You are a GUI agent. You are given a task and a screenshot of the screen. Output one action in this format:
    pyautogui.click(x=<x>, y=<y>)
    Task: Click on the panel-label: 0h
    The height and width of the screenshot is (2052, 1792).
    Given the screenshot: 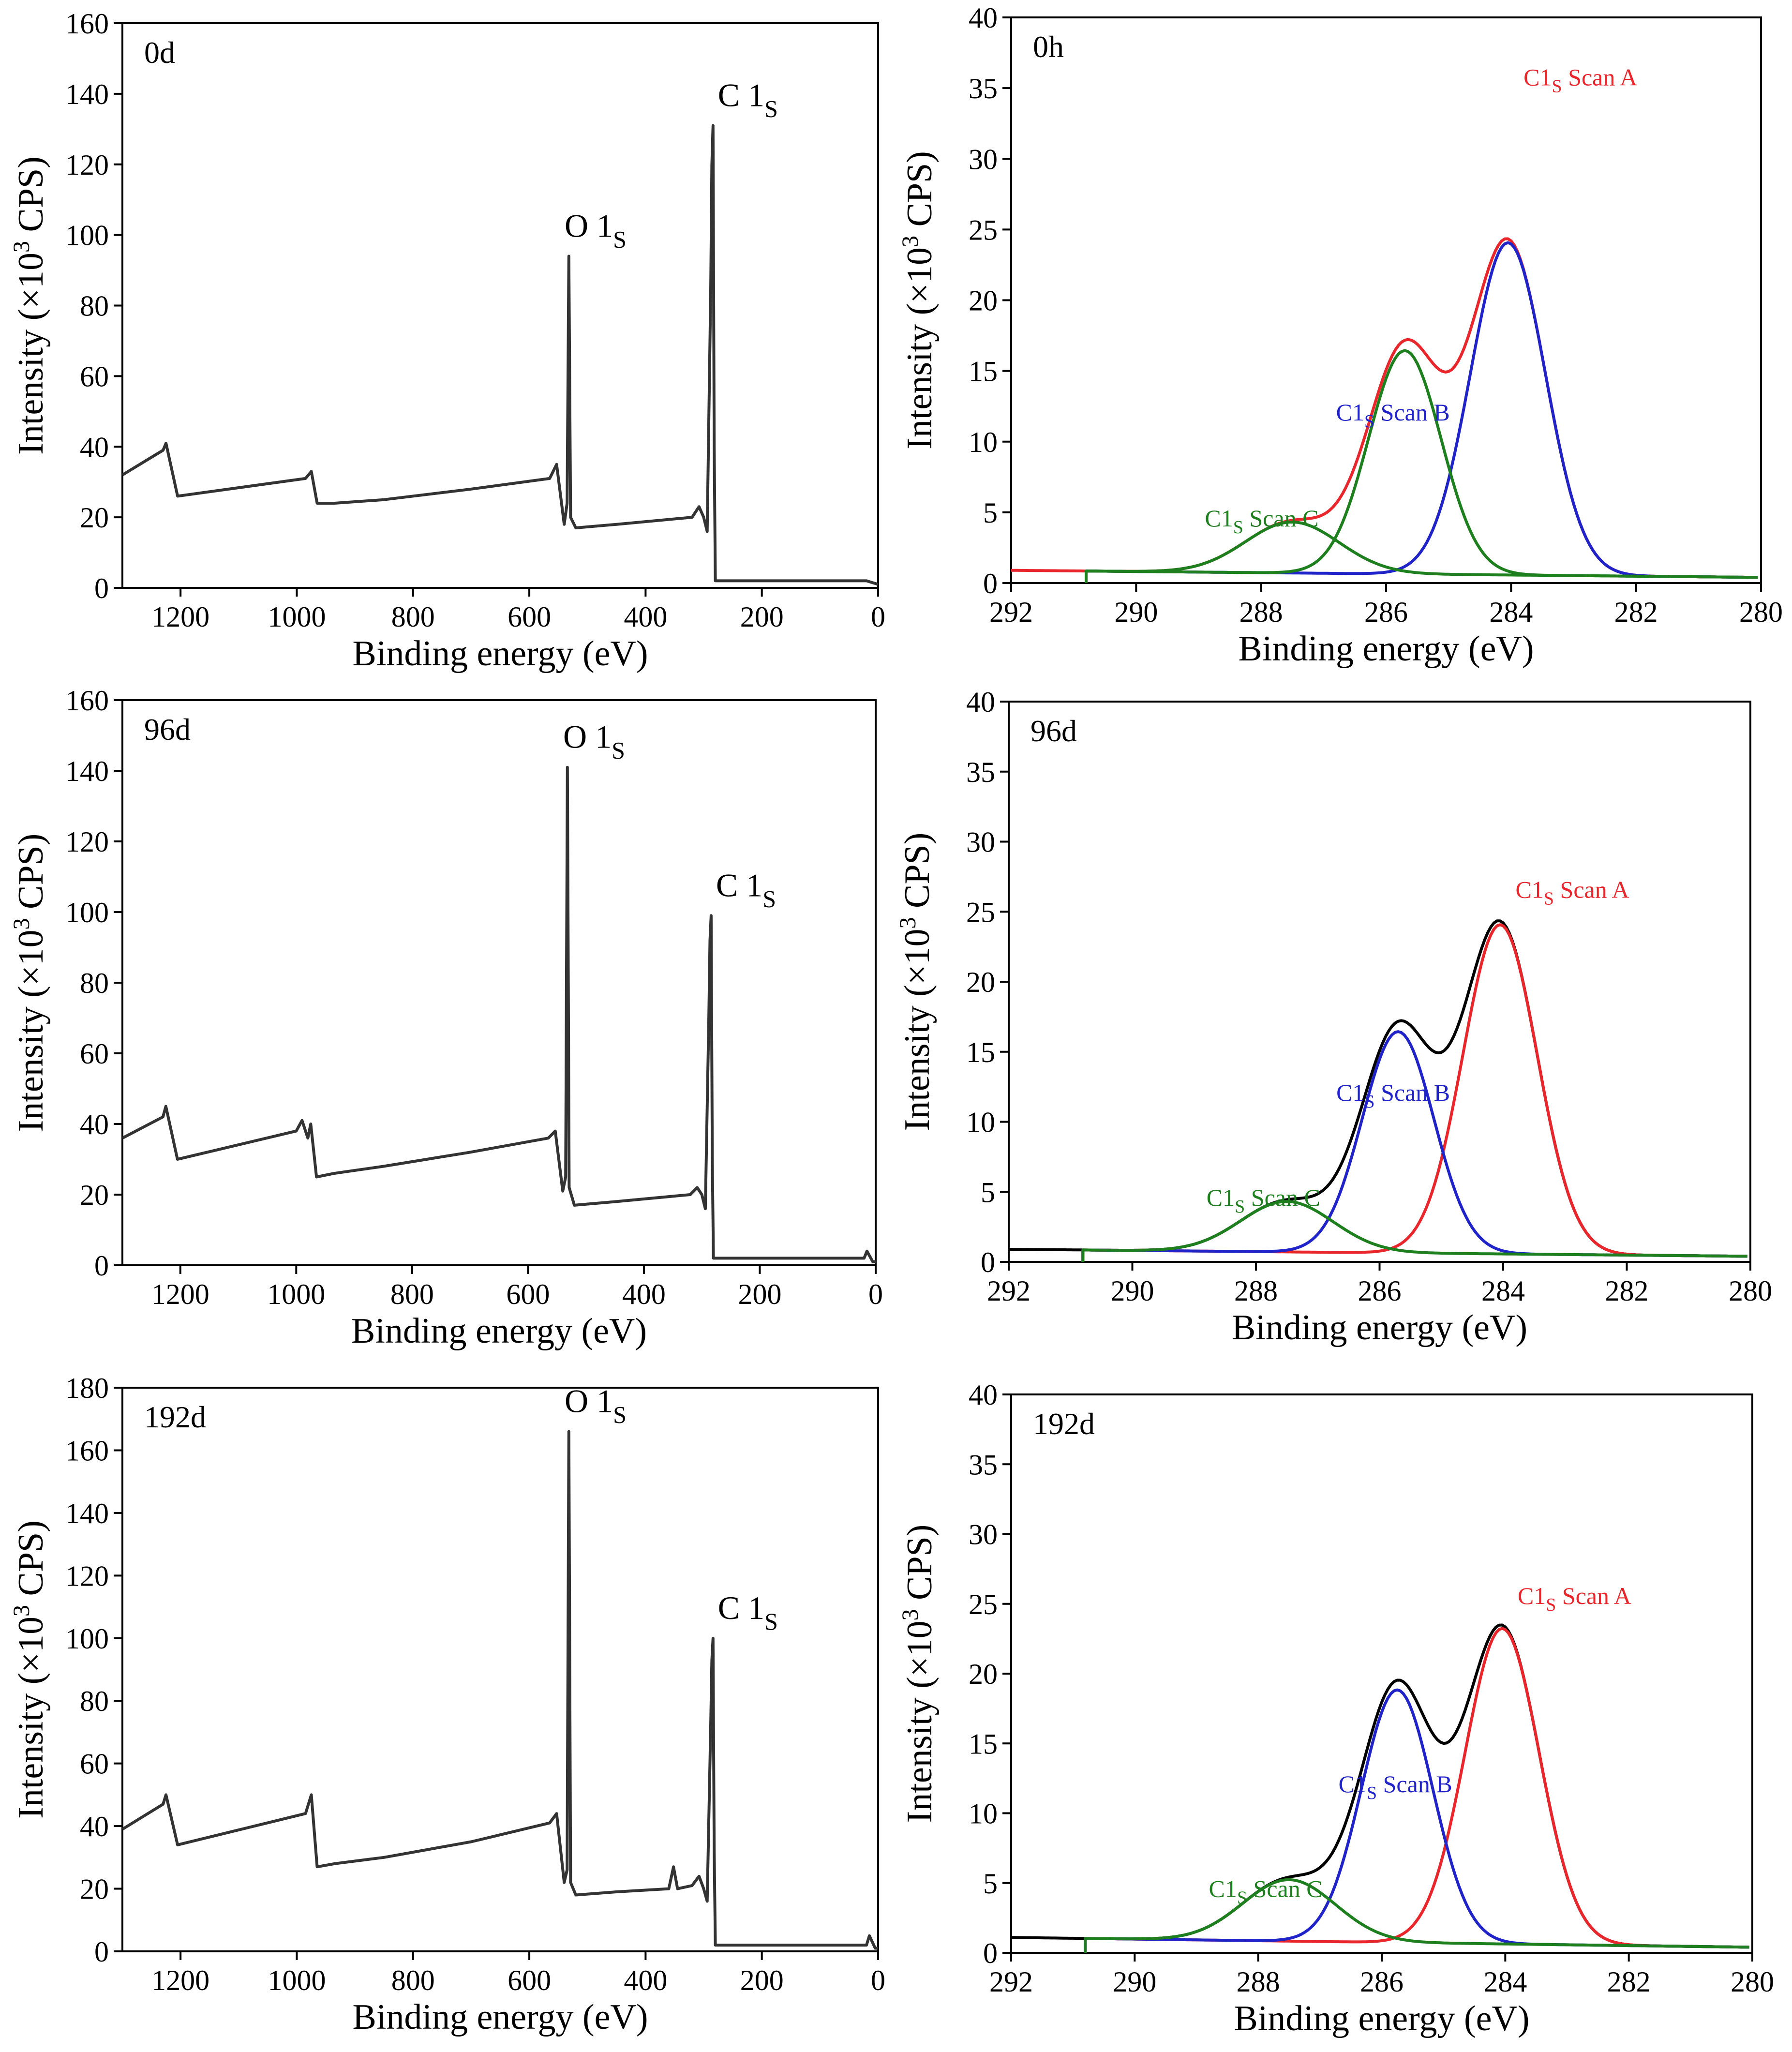 What is the action you would take?
    pyautogui.click(x=1048, y=47)
    